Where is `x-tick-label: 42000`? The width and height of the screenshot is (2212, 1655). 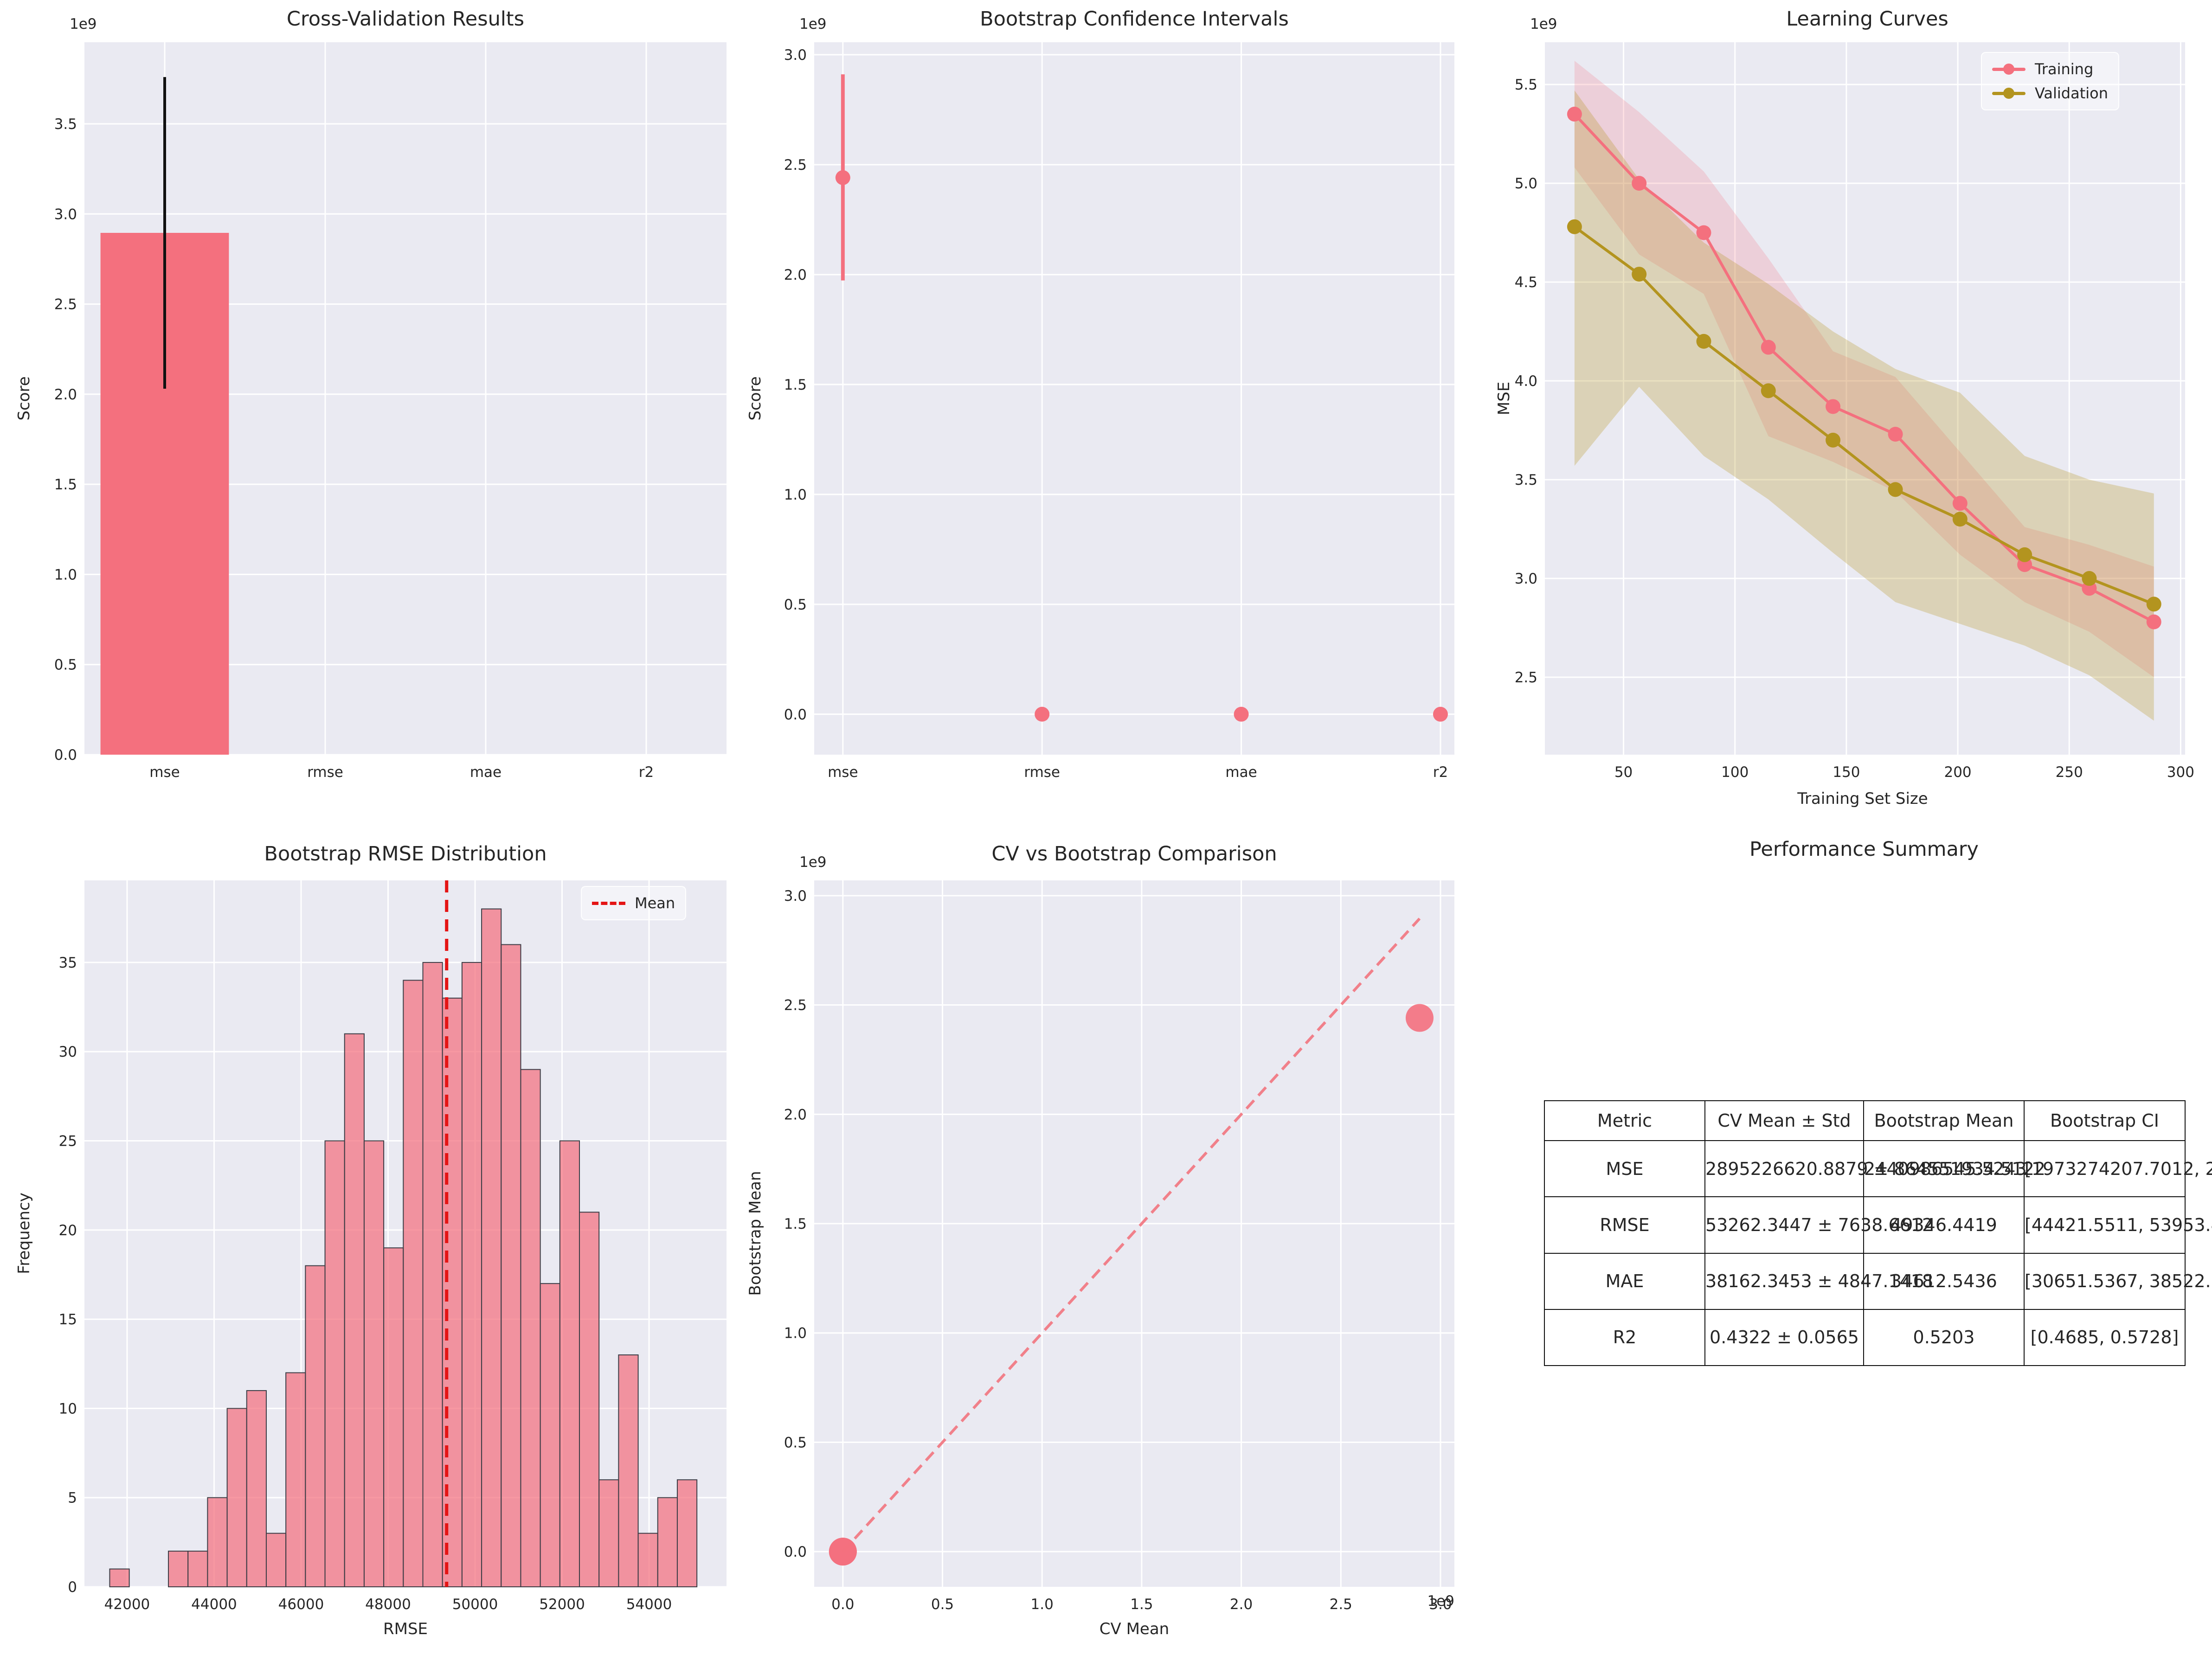
x-tick-label: 42000 is located at coordinates (127, 1604).